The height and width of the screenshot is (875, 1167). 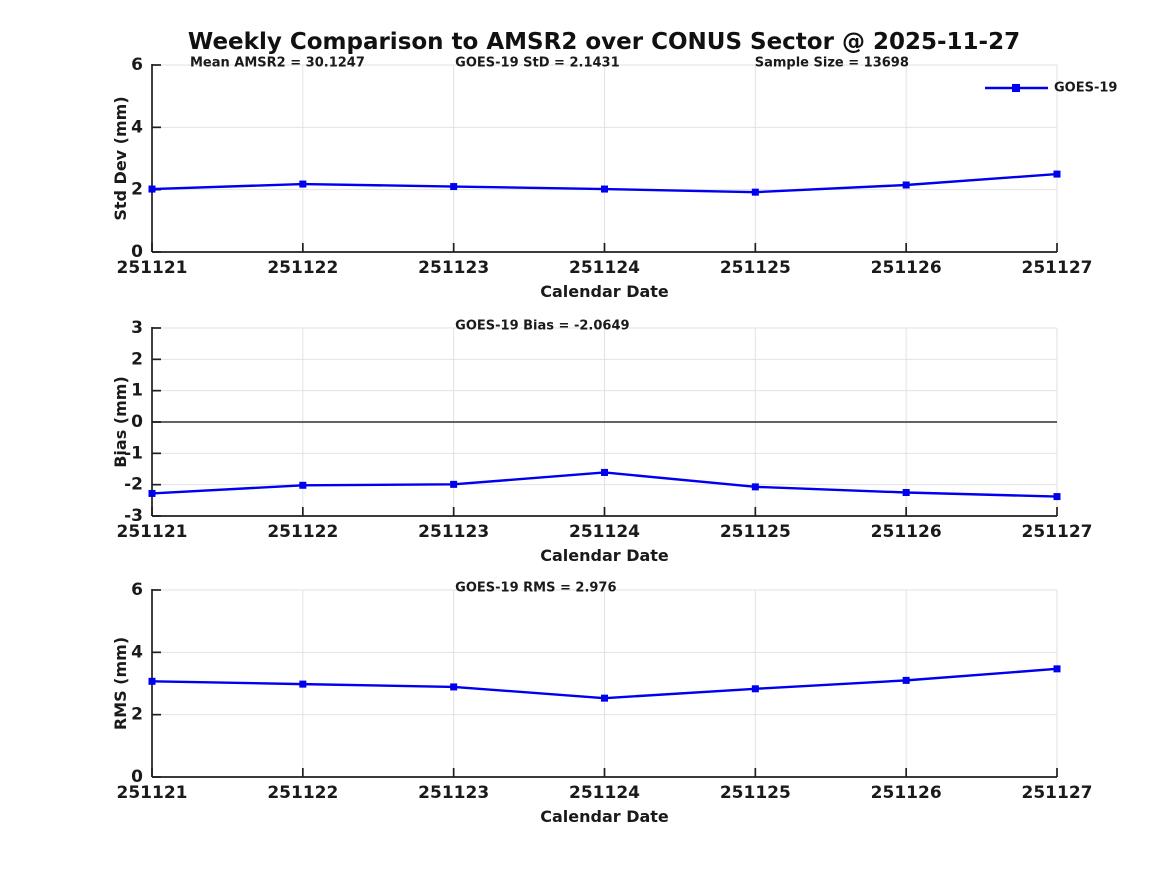 I want to click on y-tick-label: -2, so click(x=133, y=485).